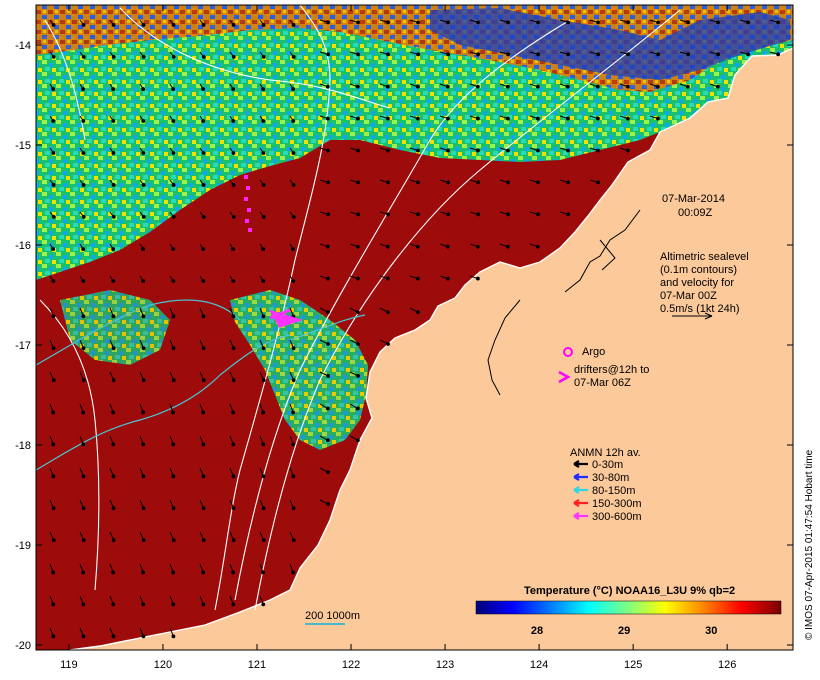  I want to click on altimetry-line: and velocity for, so click(697, 283).